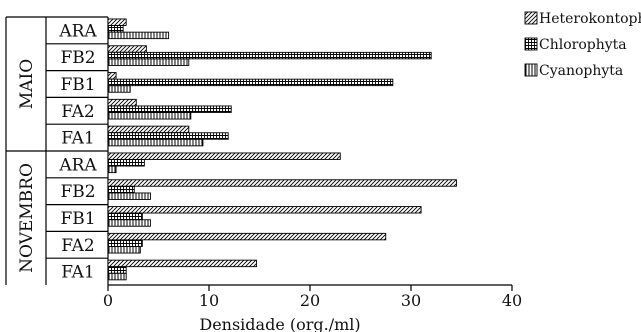  I want to click on group-label: NOVEMBRO, so click(27, 218).